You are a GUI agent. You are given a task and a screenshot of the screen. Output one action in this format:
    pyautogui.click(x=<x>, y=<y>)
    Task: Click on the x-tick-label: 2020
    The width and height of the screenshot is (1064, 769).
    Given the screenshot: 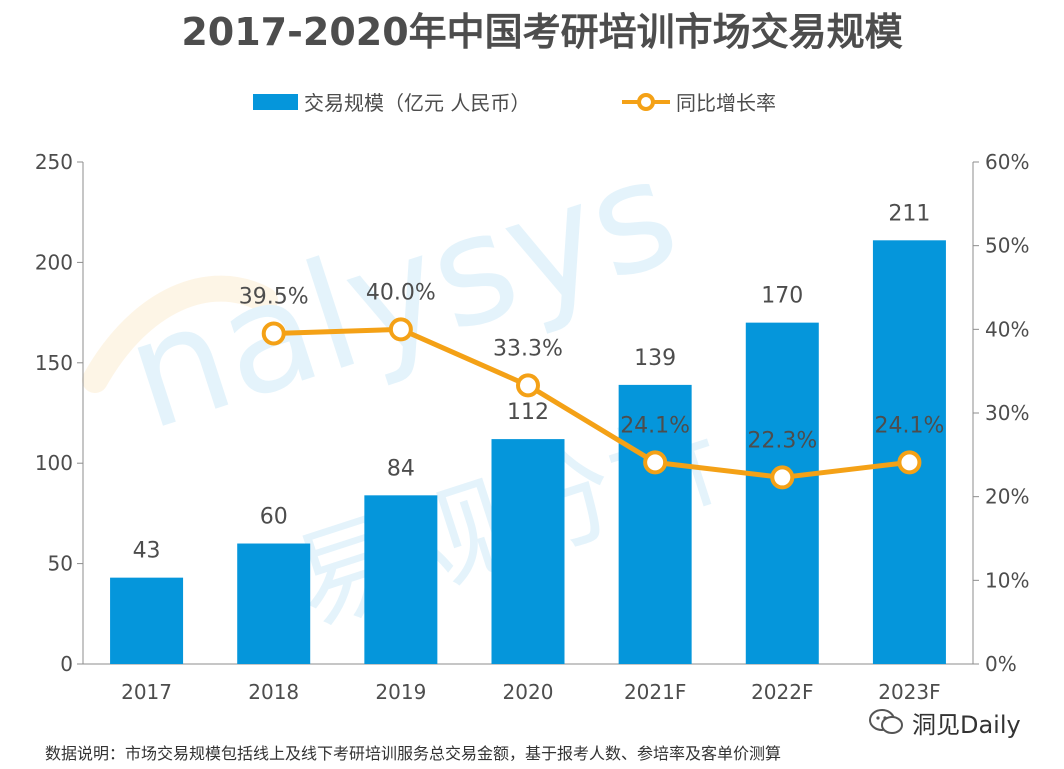 What is the action you would take?
    pyautogui.click(x=528, y=692)
    